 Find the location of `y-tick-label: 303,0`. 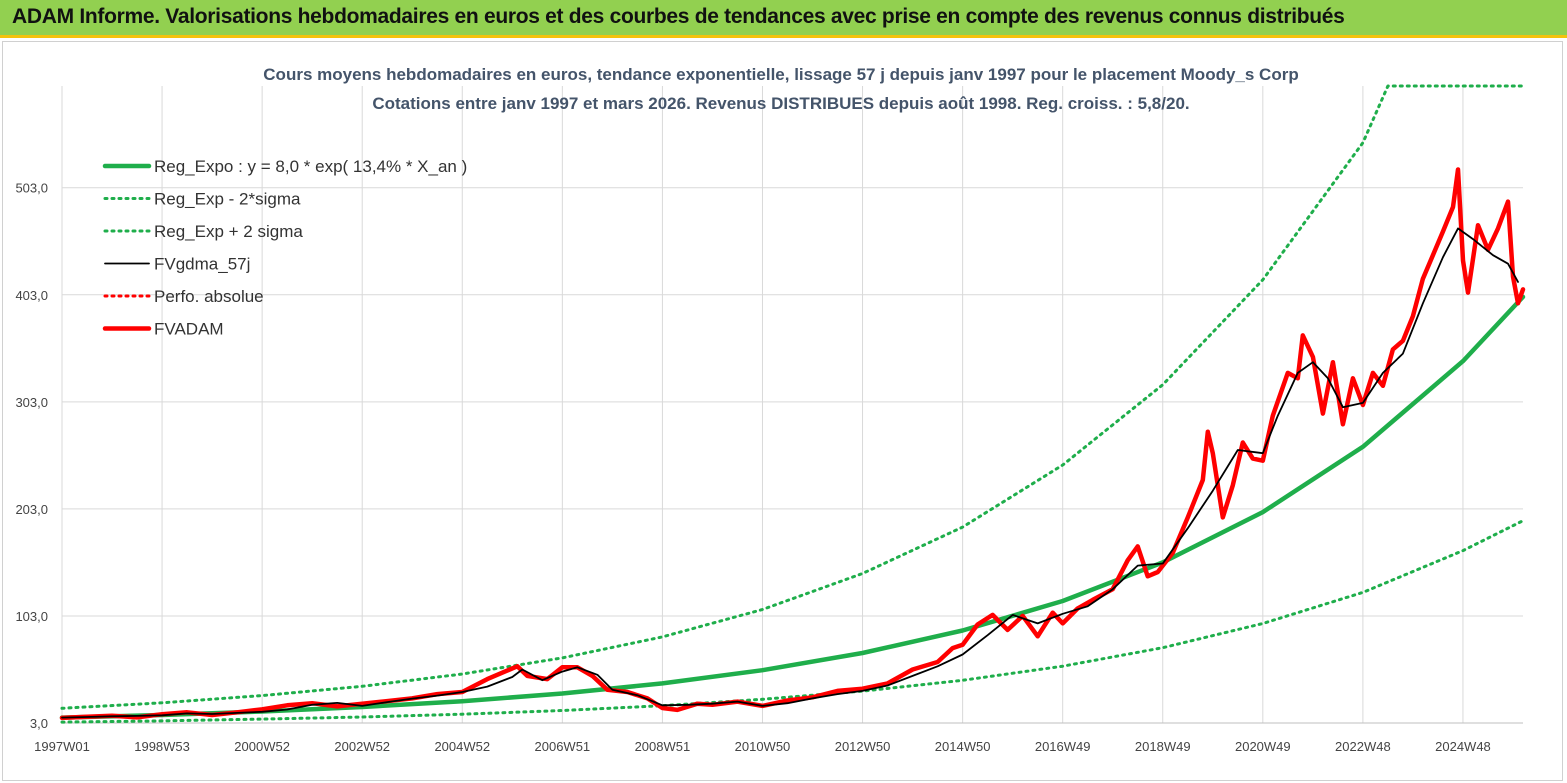

y-tick-label: 303,0 is located at coordinates (31, 402).